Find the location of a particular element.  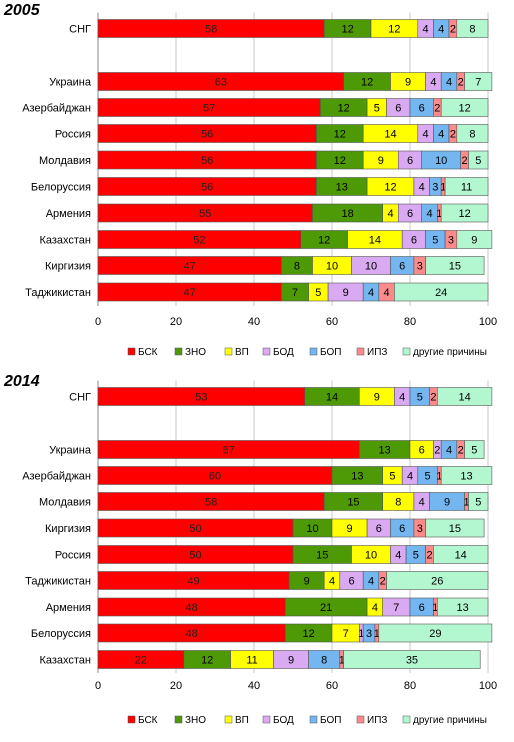

legend-label: ВП is located at coordinates (242, 720).